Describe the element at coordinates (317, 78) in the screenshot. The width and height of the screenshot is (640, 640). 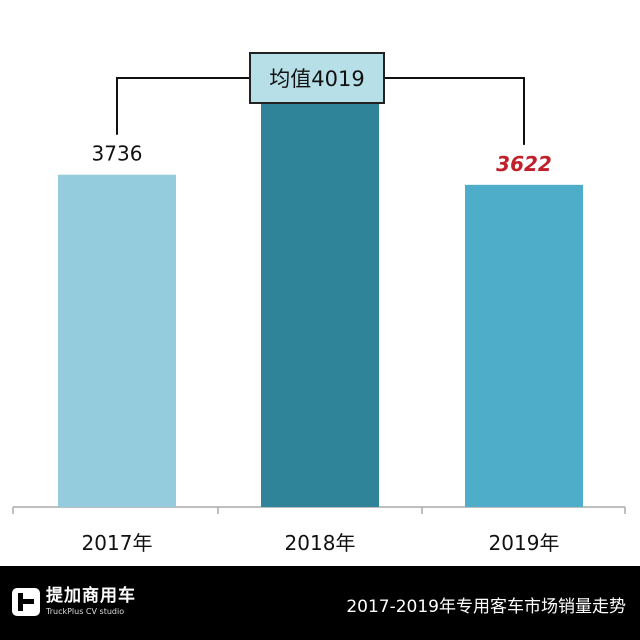
I see `average-annotation: 均值4019` at that location.